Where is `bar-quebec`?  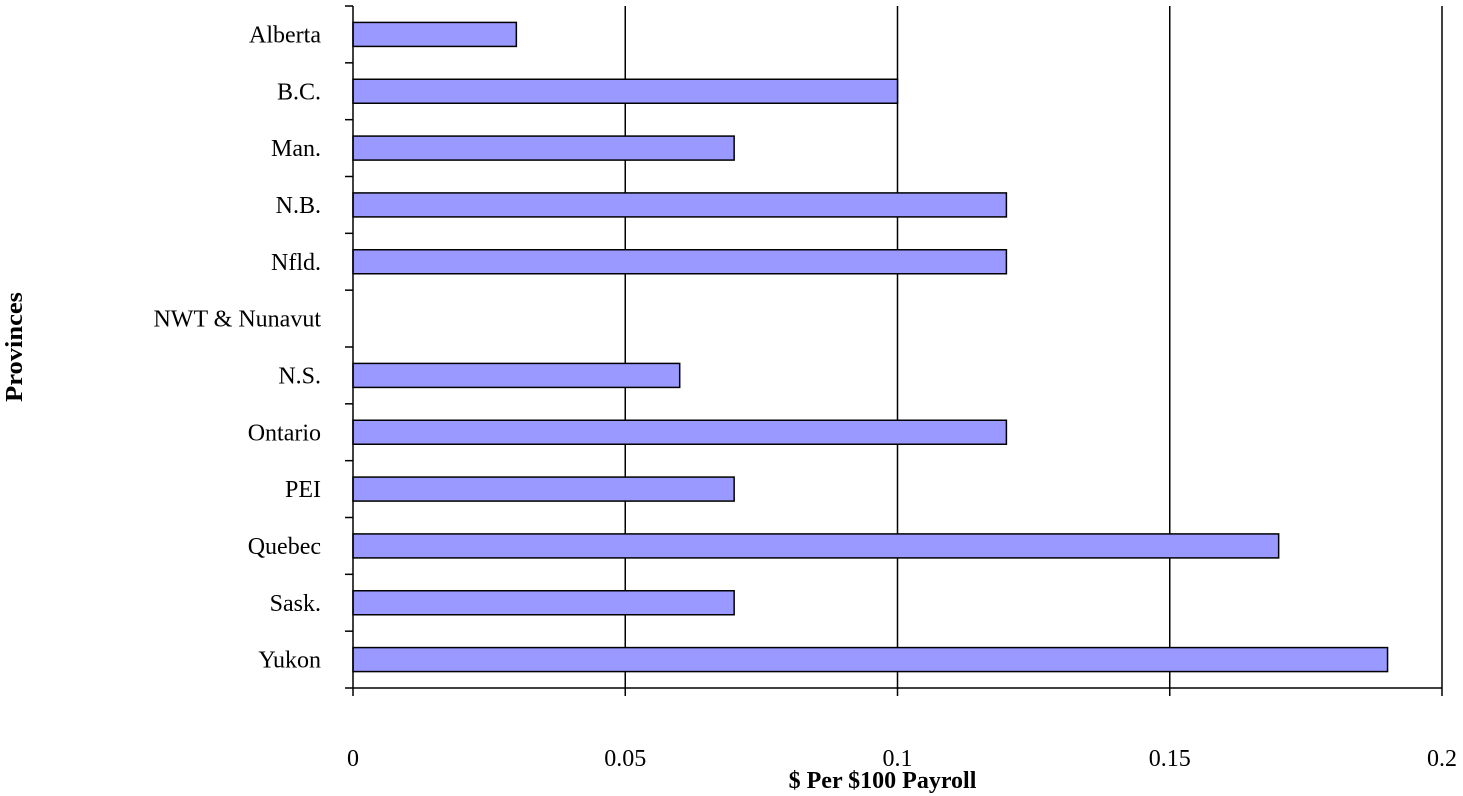
bar-quebec is located at coordinates (816, 546).